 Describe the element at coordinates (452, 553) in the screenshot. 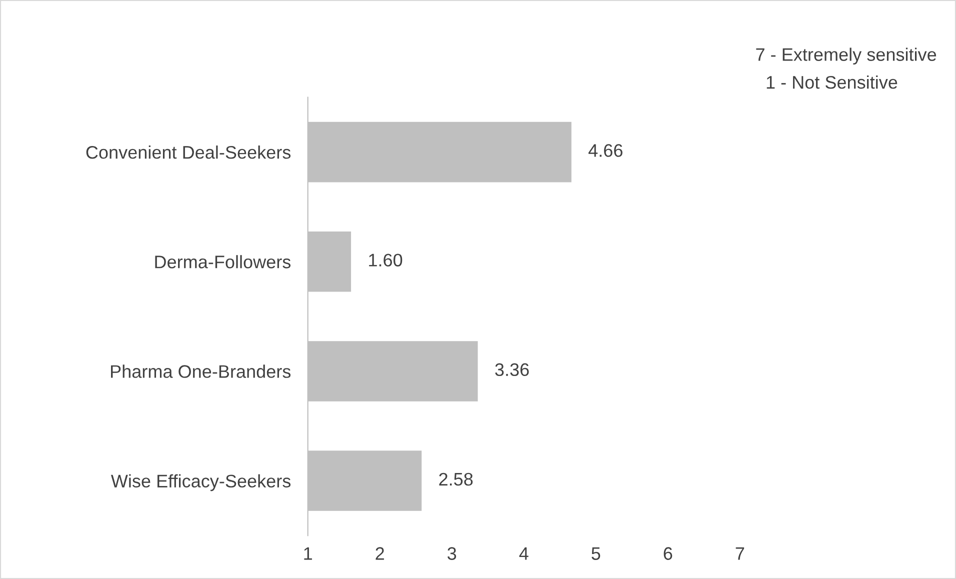

I see `x-tick-label: 3` at that location.